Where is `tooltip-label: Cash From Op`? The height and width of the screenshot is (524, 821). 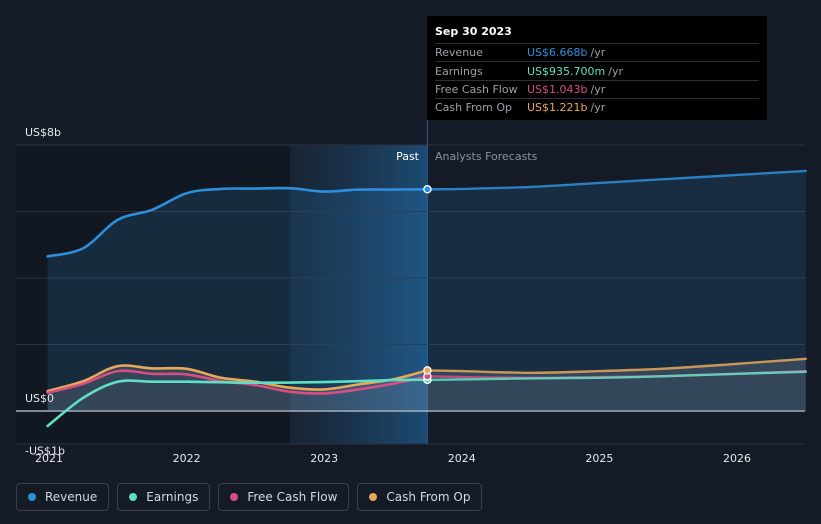
tooltip-label: Cash From Op is located at coordinates (474, 108).